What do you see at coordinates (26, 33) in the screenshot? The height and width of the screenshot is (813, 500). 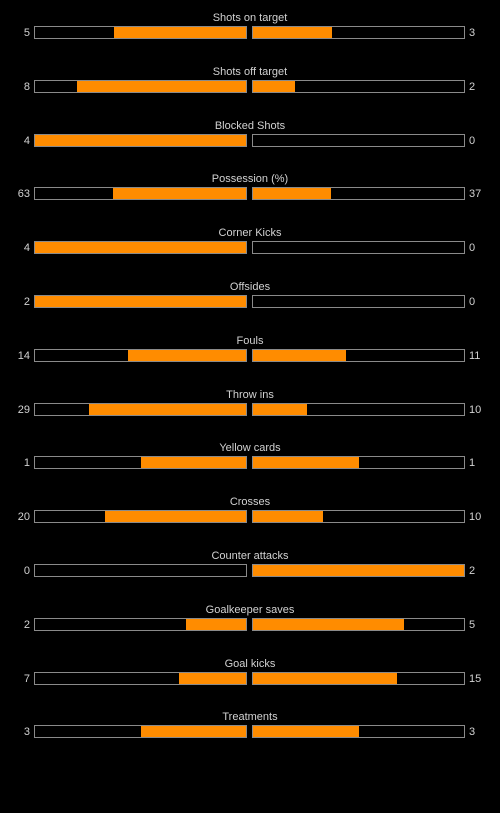 I see `home-value: 5` at bounding box center [26, 33].